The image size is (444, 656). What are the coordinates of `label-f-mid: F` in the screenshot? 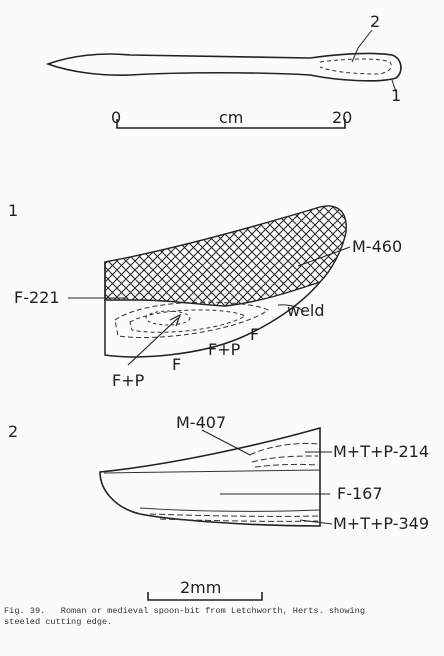 It's located at (176, 364).